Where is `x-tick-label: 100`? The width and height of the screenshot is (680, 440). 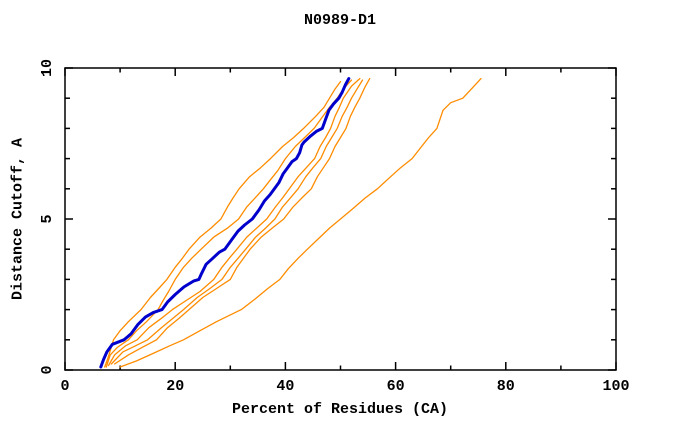
x-tick-label: 100 is located at coordinates (615, 386).